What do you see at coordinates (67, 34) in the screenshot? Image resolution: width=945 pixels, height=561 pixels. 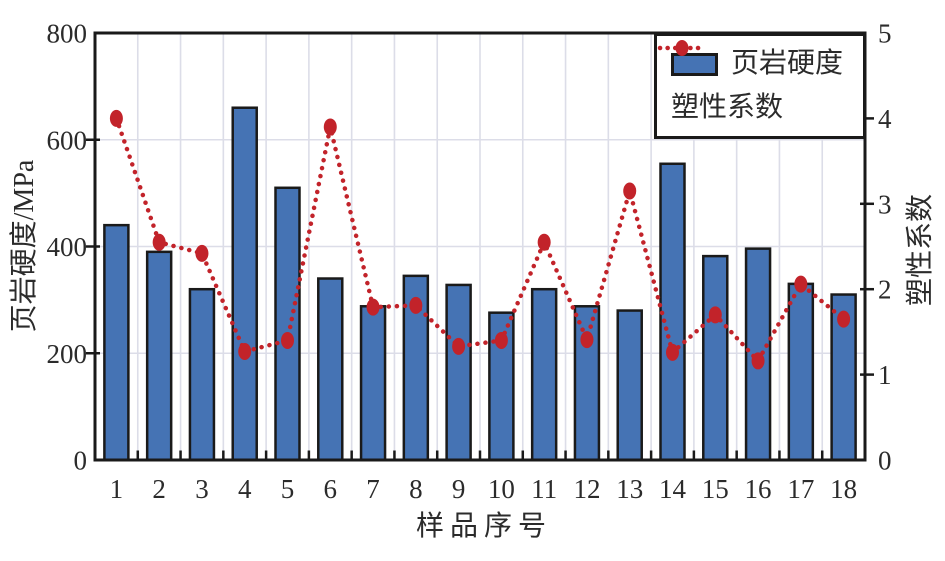 I see `left-tick-label: 800` at bounding box center [67, 34].